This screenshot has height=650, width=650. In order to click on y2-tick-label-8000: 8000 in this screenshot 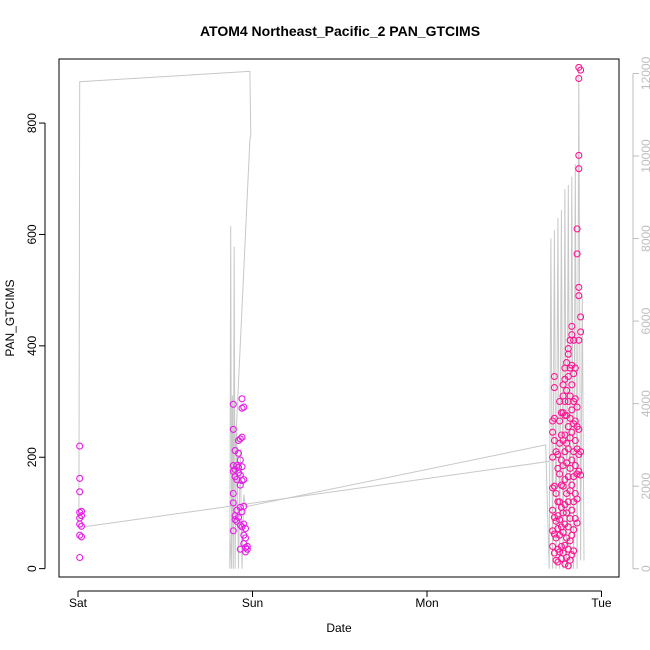, I will do `click(644, 238)`.